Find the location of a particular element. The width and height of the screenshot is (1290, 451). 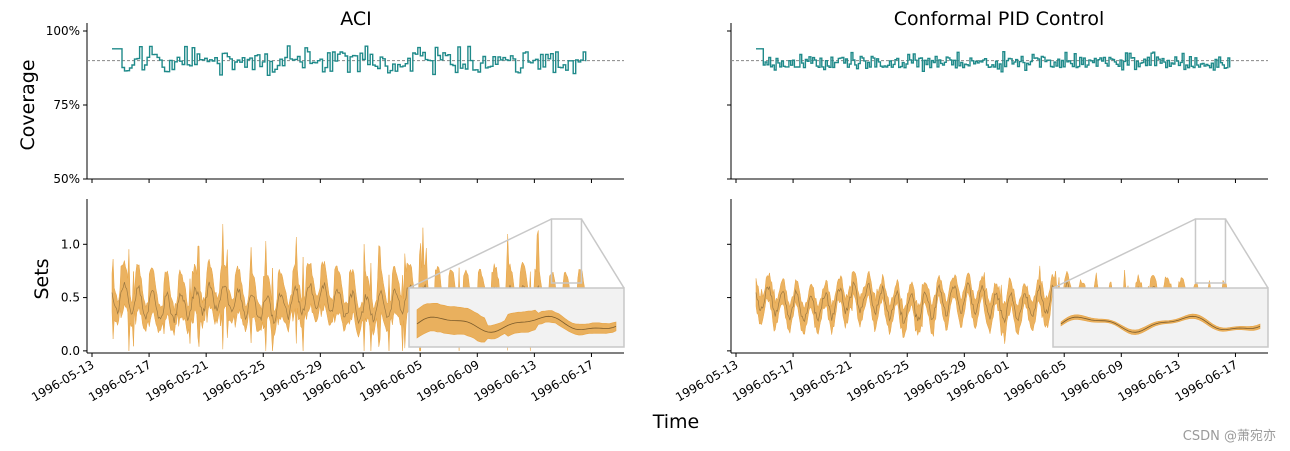

chart-title-aci: ACI is located at coordinates (356, 19).